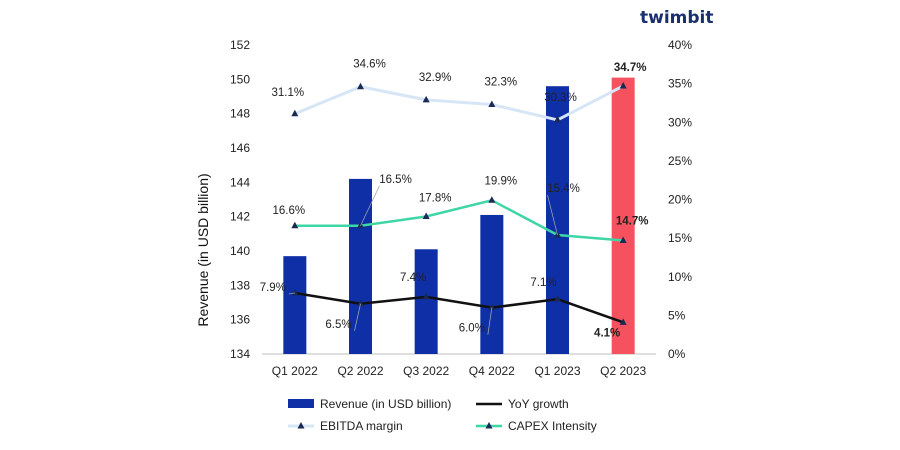 Image resolution: width=900 pixels, height=450 pixels. I want to click on data-label: 7.1%, so click(543, 283).